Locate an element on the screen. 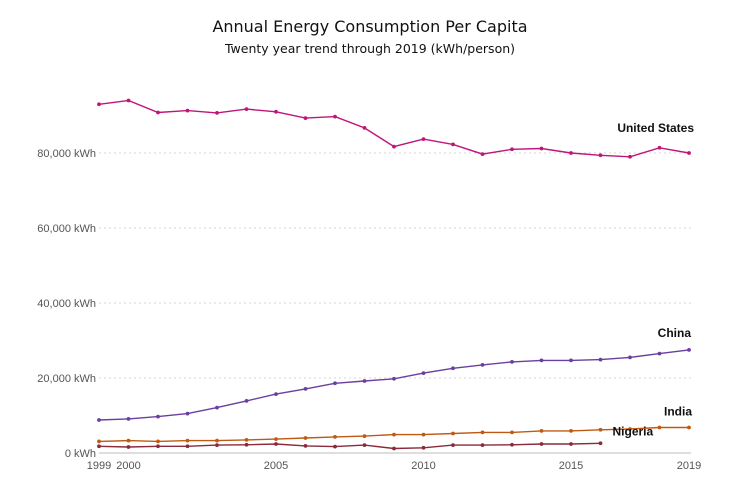  x-tick-label: 2015 is located at coordinates (571, 466).